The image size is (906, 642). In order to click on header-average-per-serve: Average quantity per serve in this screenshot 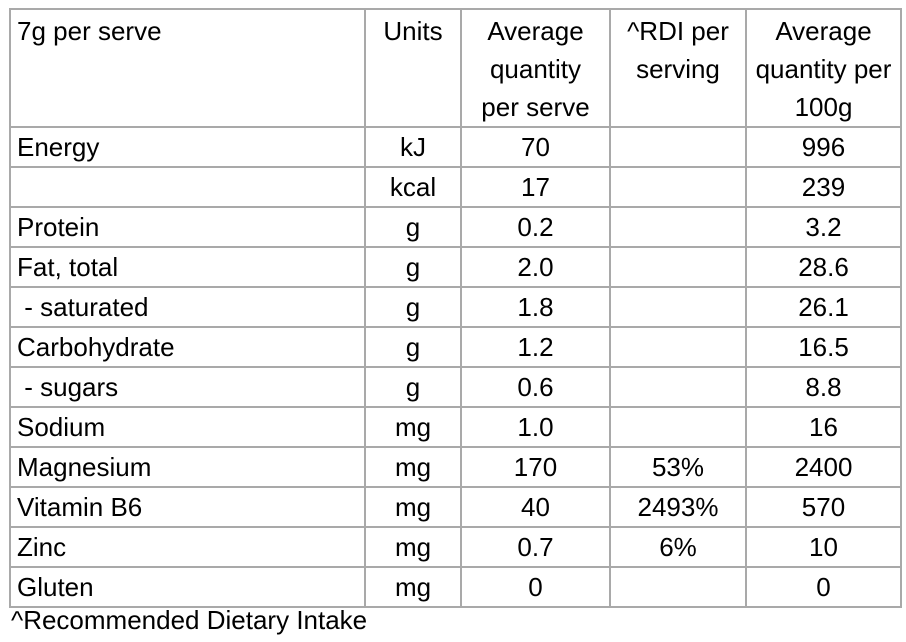, I will do `click(535, 68)`.